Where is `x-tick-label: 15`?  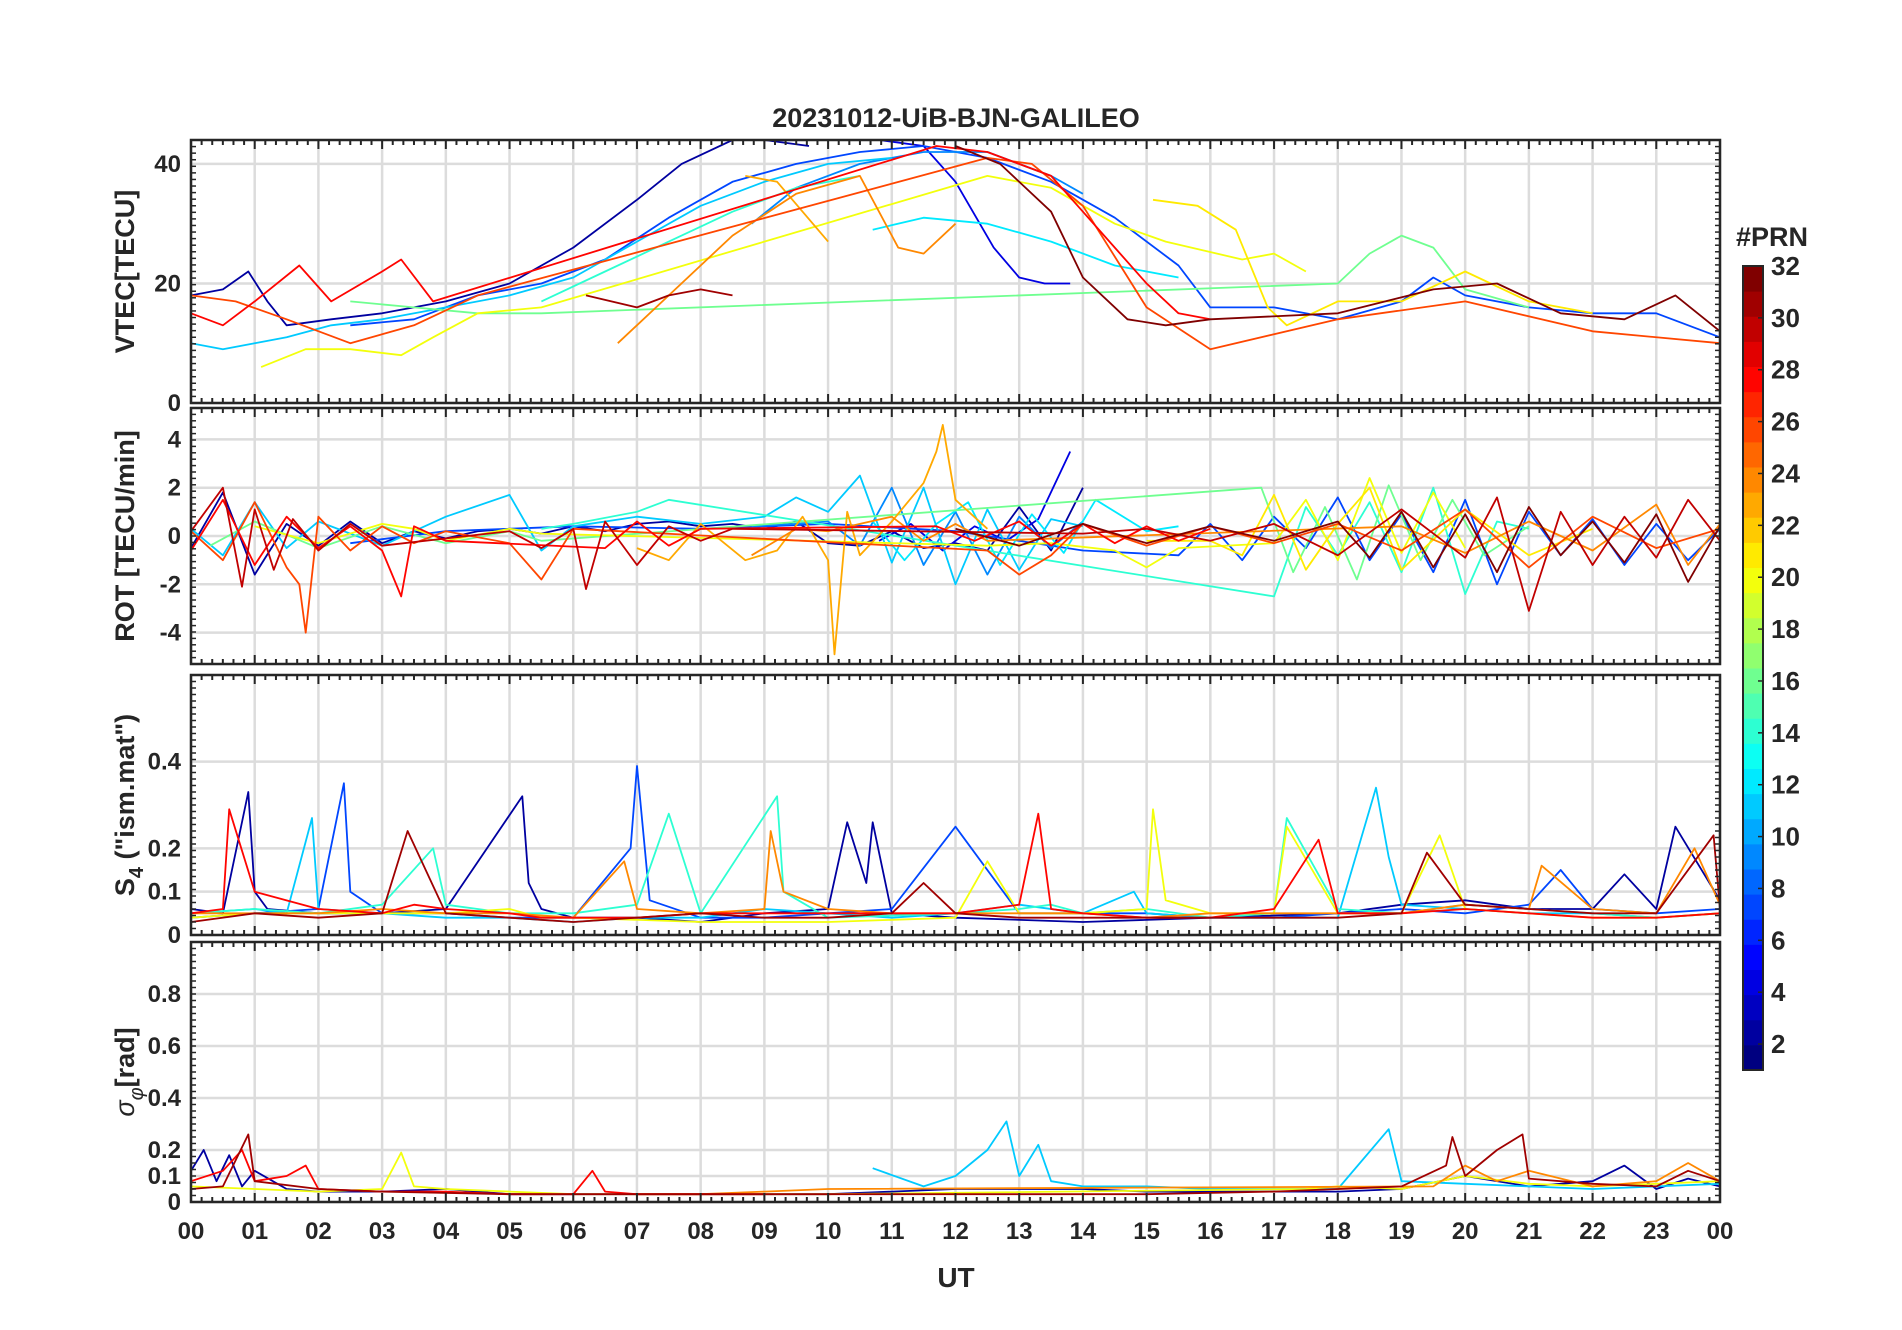
x-tick-label: 15 is located at coordinates (1146, 1231).